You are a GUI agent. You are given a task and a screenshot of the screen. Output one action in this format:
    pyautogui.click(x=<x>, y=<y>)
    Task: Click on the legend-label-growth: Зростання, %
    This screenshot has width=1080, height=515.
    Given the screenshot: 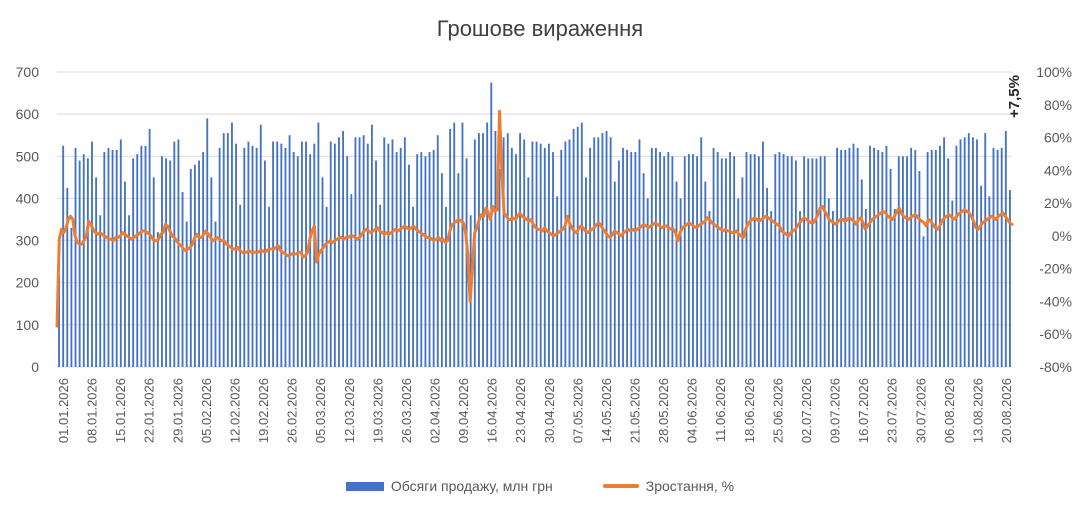 What is the action you would take?
    pyautogui.click(x=690, y=486)
    